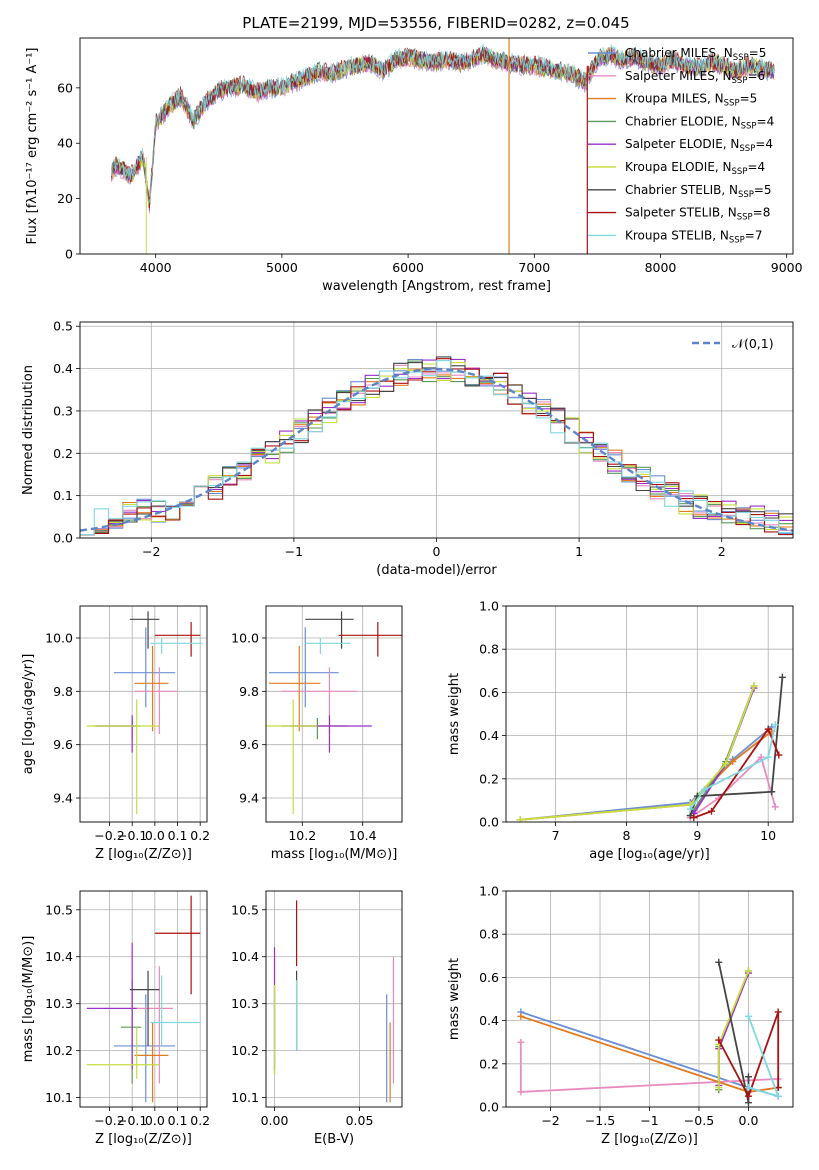 This screenshot has width=819, height=1170. Describe the element at coordinates (245, 1003) in the screenshot. I see `y-tick-label: 10.3` at that location.